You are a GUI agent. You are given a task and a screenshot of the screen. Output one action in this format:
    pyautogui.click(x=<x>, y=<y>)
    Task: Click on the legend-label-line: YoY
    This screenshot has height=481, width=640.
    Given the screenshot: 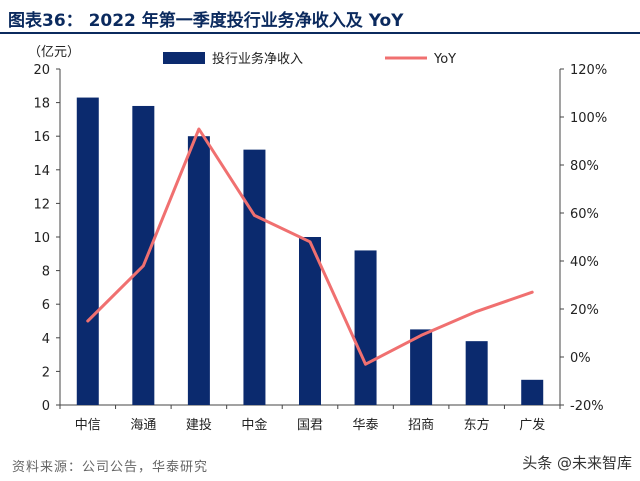 What is the action you would take?
    pyautogui.click(x=444, y=59)
    